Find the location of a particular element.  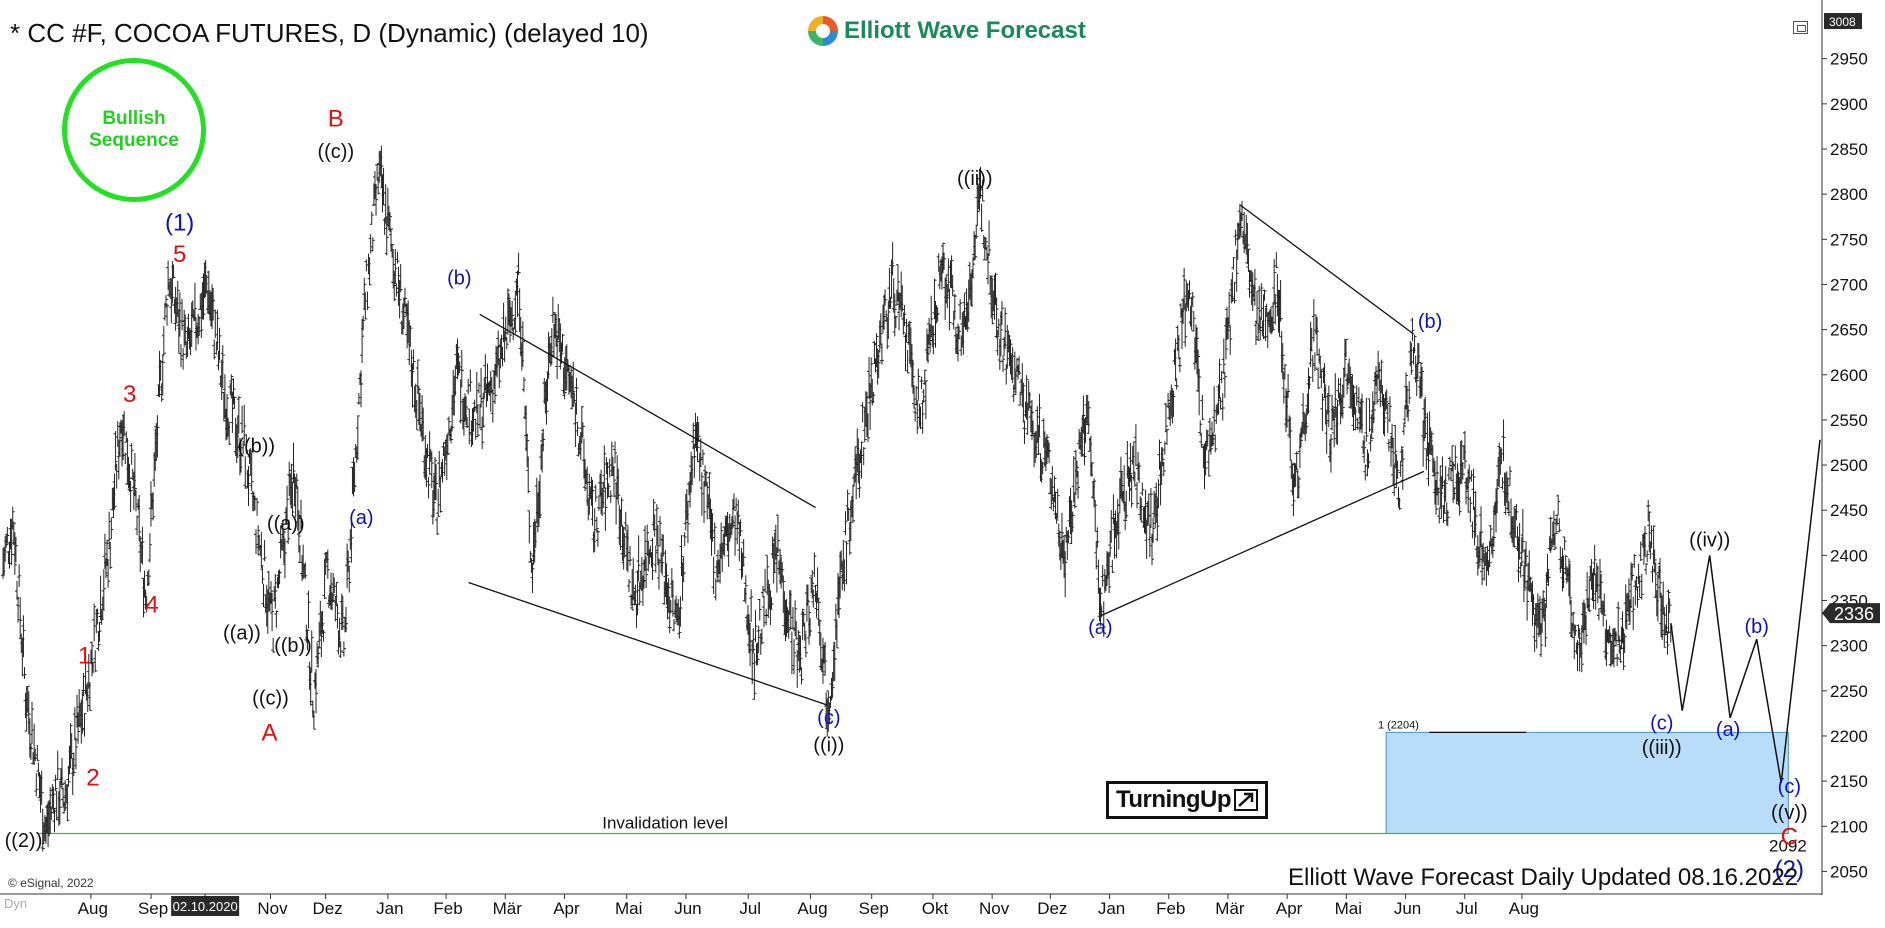

target-zone is located at coordinates (1587, 782).